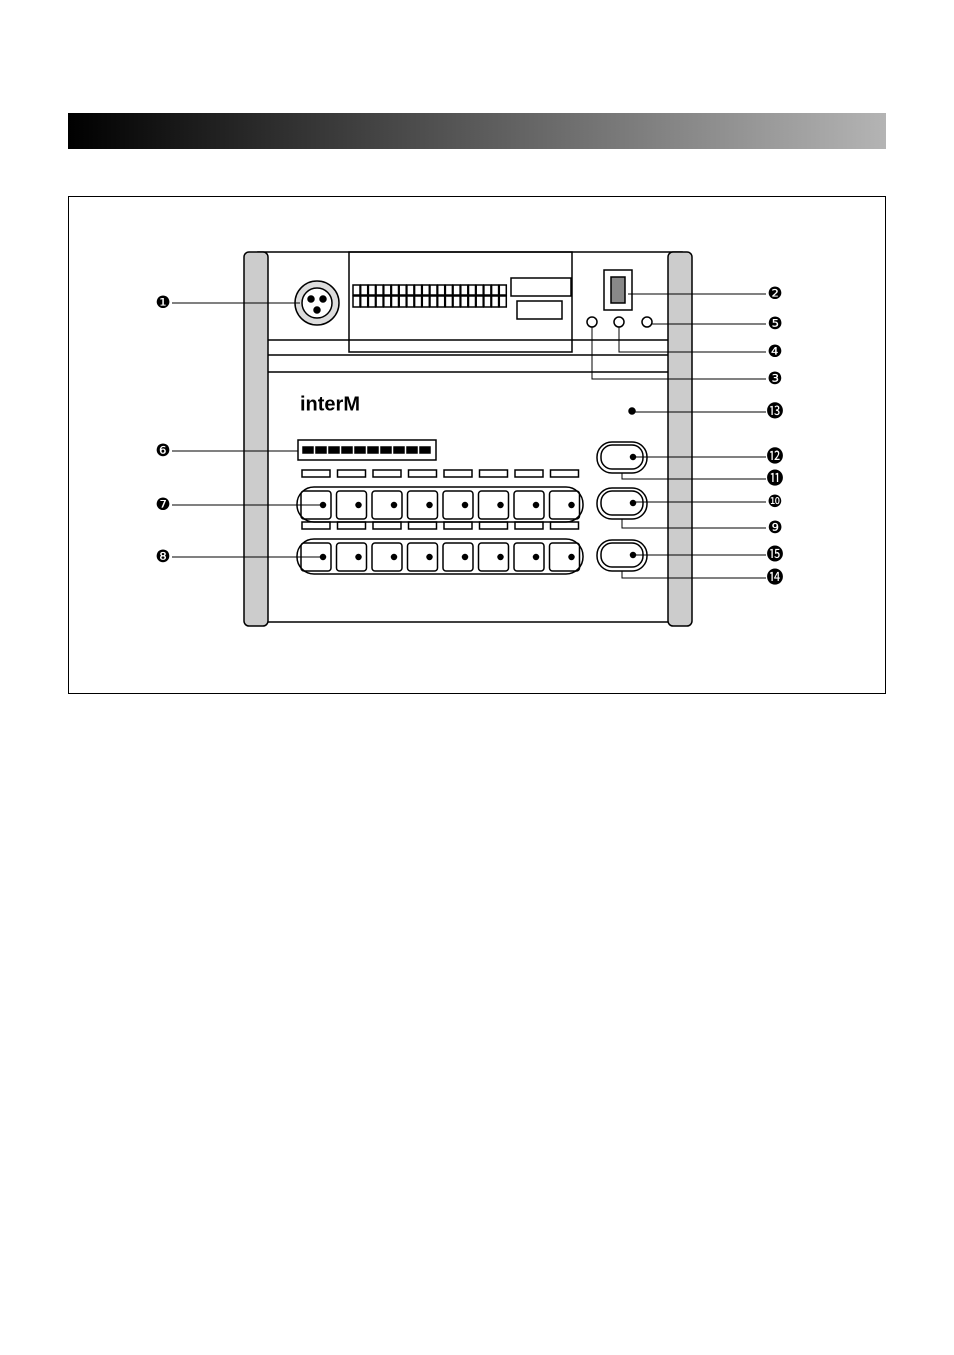  What do you see at coordinates (774, 528) in the screenshot?
I see `callout-number: ❾` at bounding box center [774, 528].